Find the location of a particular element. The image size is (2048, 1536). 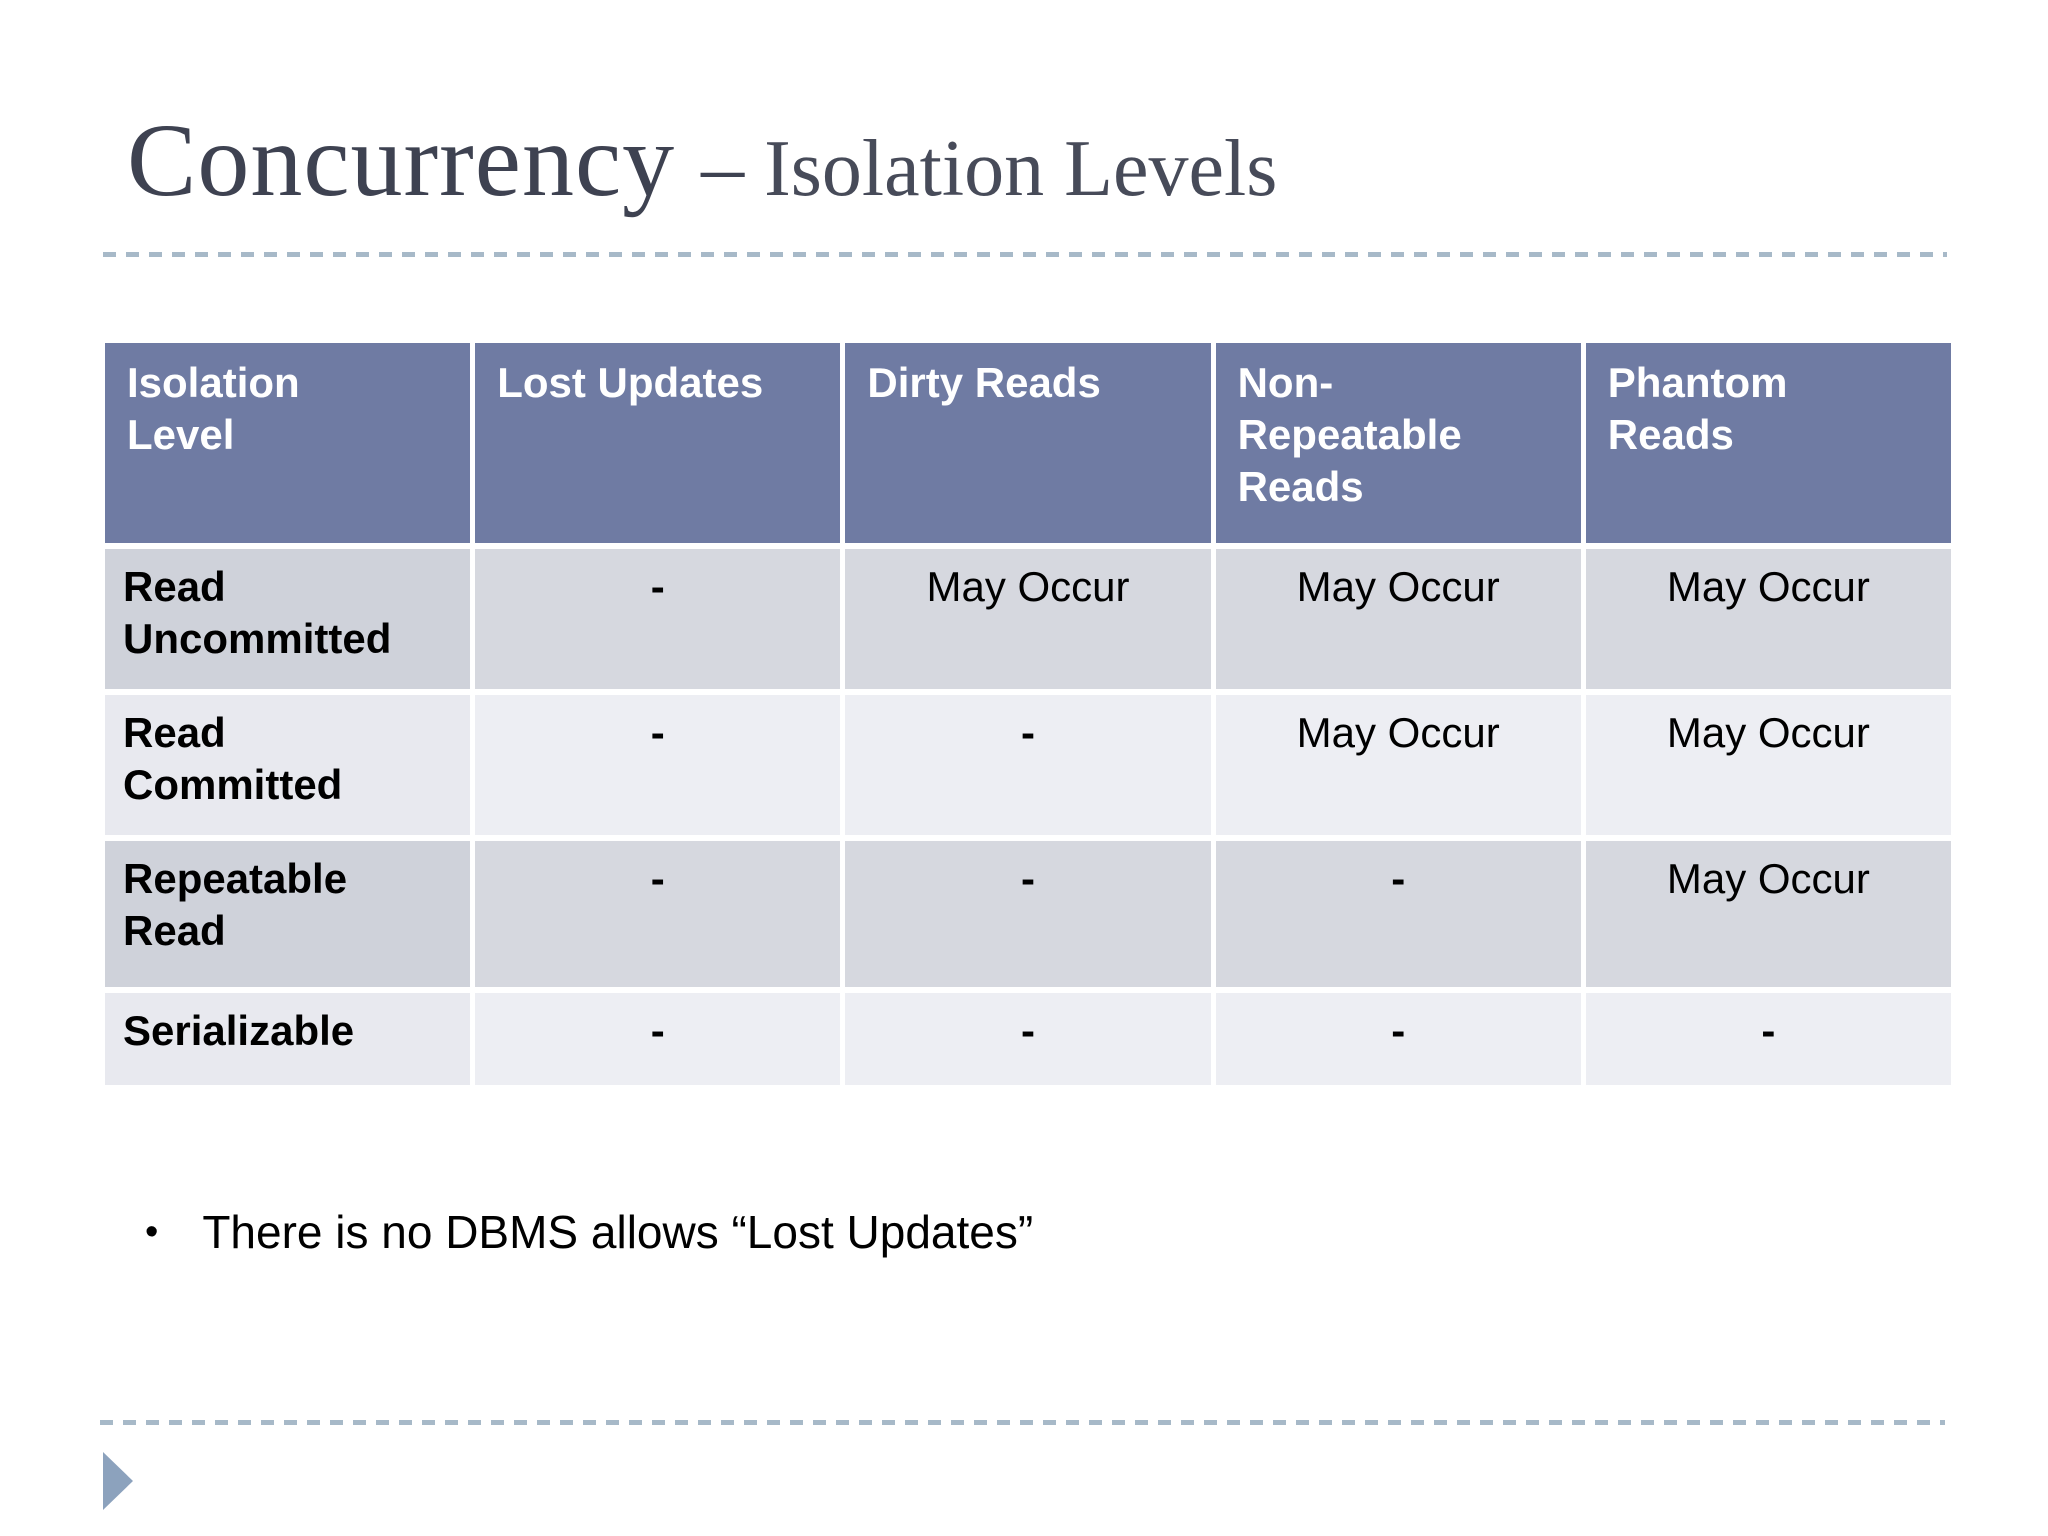

table-header-cell: Phantom Reads is located at coordinates (1768, 443).